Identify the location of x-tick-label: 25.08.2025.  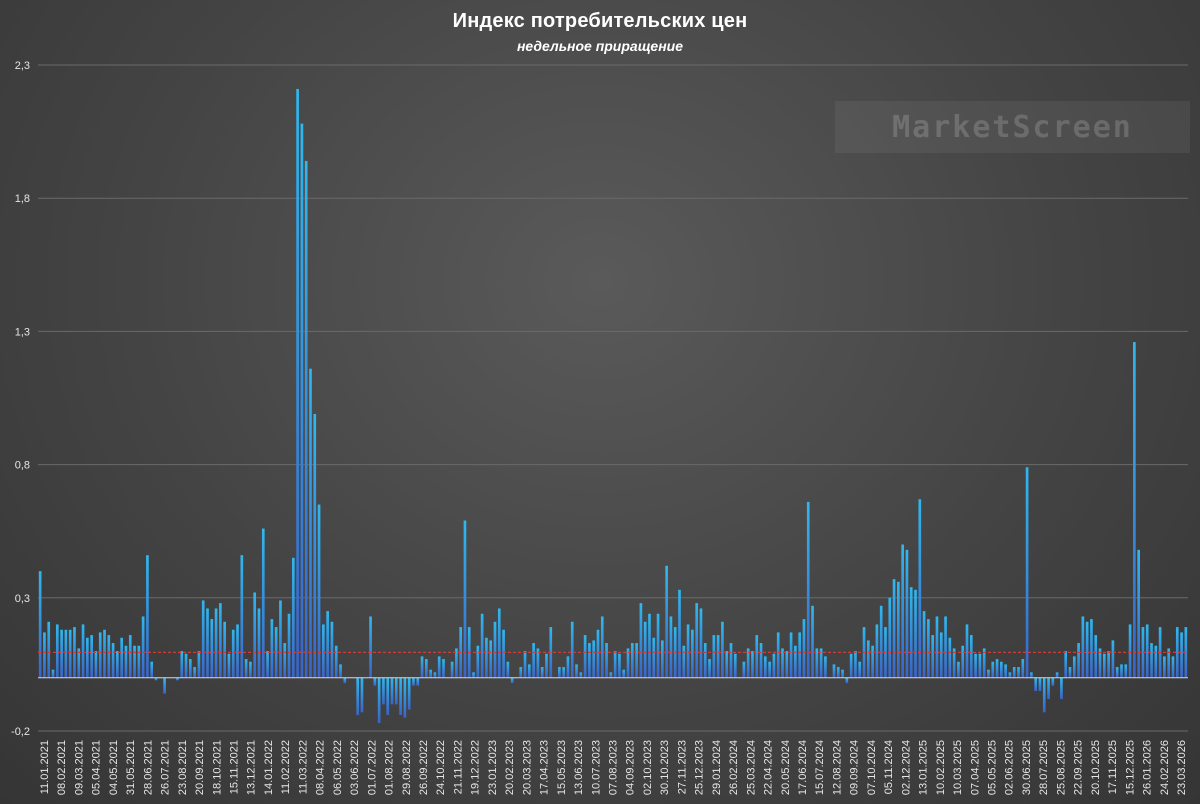
(1061, 767).